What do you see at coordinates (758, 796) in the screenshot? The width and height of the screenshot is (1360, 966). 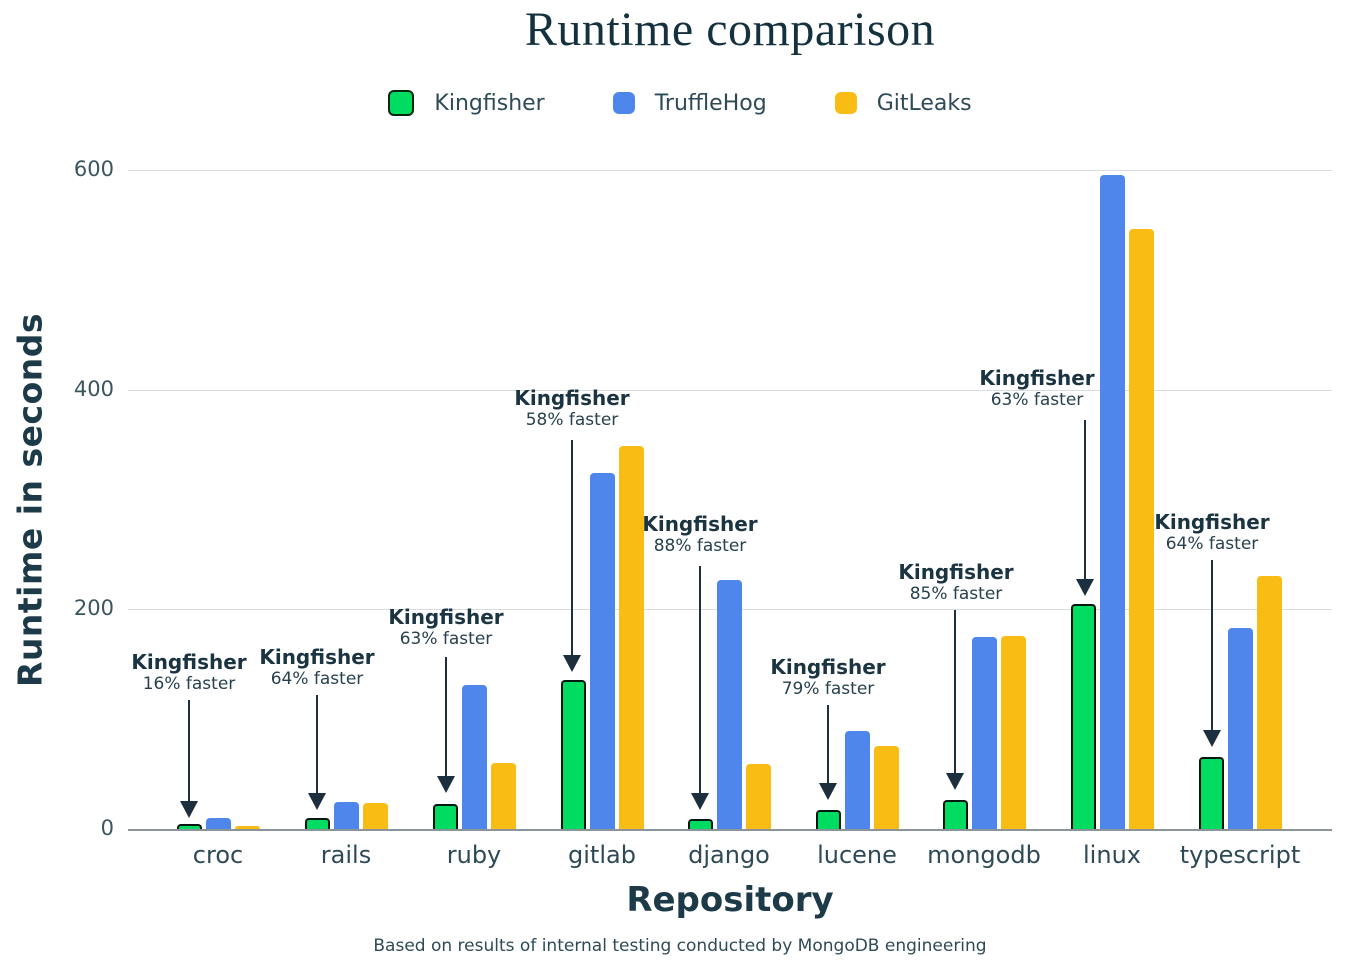 I see `bar-gitleaks-django` at bounding box center [758, 796].